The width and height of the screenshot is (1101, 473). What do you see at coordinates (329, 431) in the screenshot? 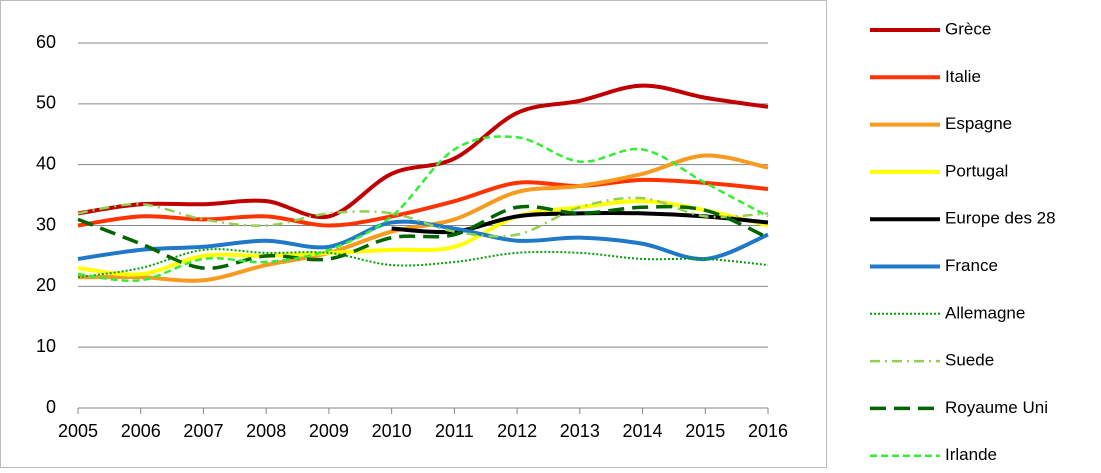
I see `x-tick-label: 2009` at bounding box center [329, 431].